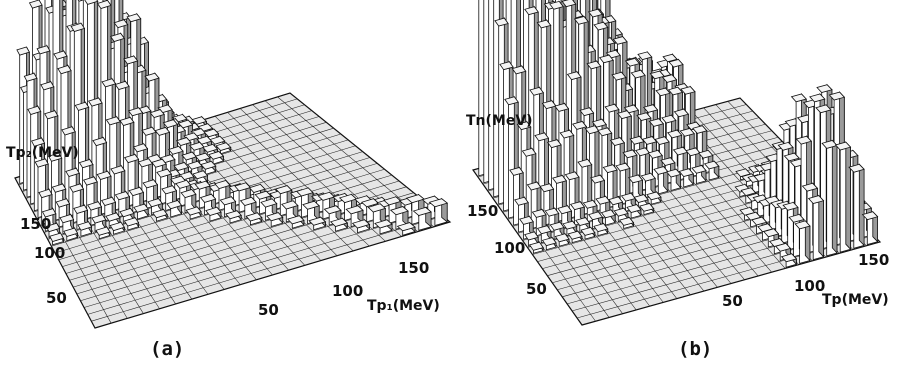  Describe the element at coordinates (809, 286) in the screenshot. I see `panel-b-x-tick: 100` at that location.